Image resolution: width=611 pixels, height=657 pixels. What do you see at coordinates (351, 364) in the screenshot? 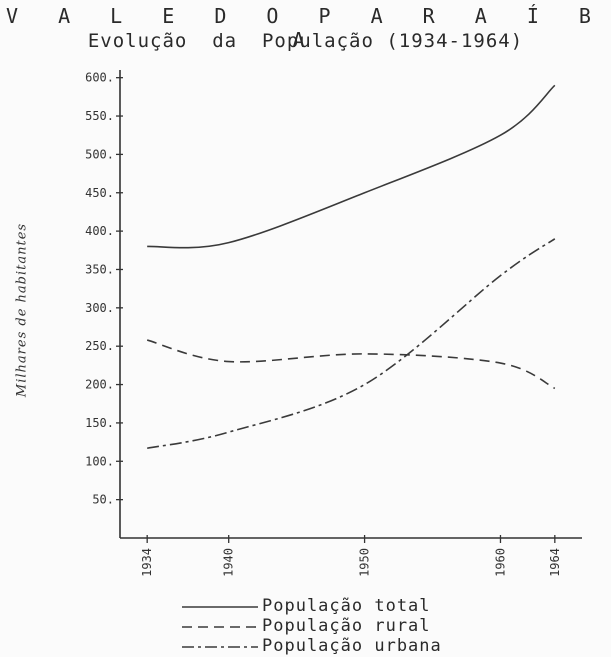
I see `series-line-rural` at bounding box center [351, 364].